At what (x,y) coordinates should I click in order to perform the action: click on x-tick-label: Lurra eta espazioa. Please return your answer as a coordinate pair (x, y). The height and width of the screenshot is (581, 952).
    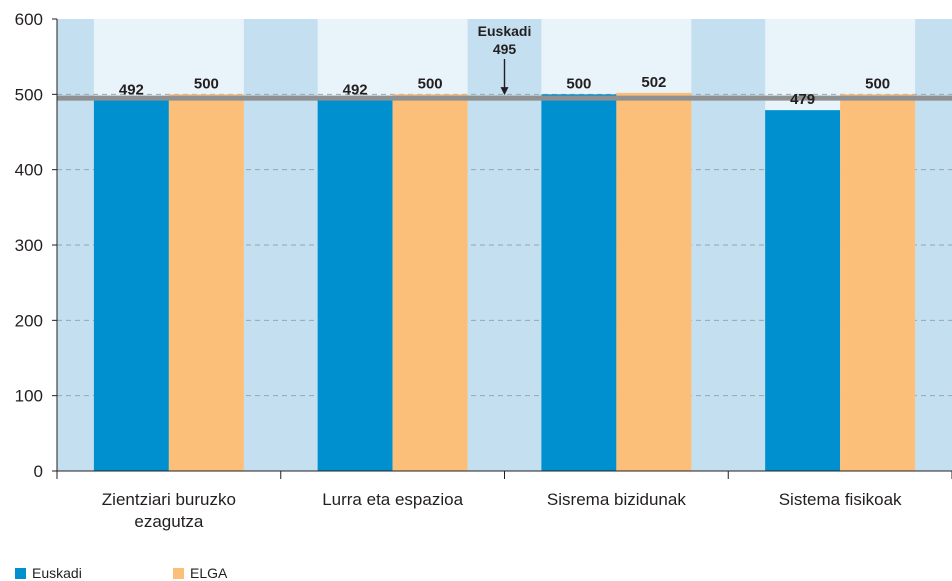
    Looking at the image, I should click on (392, 499).